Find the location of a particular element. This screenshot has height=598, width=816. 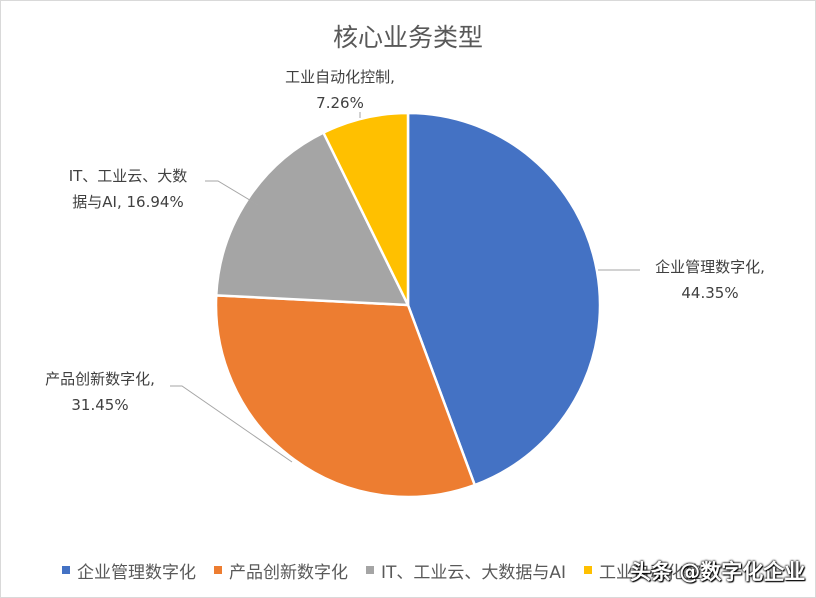

data-label: 产品创新数字化, is located at coordinates (100, 379).